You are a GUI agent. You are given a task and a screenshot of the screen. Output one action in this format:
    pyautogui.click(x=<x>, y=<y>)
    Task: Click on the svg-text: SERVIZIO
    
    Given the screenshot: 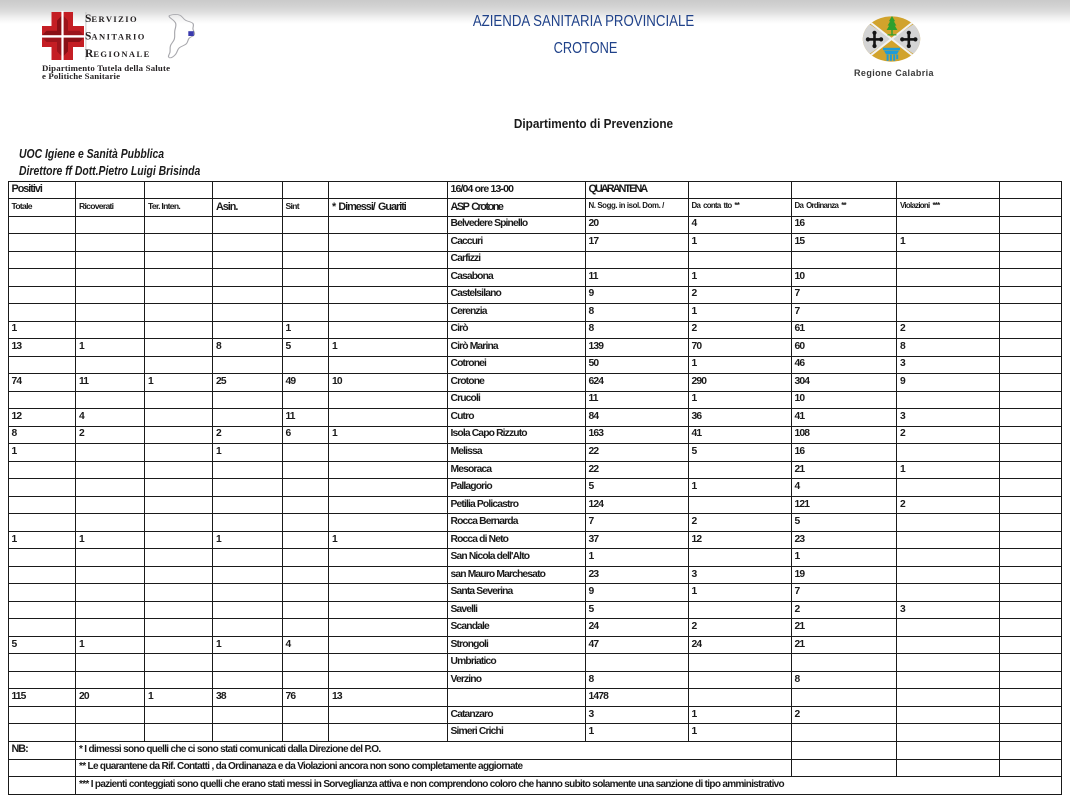 What is the action you would take?
    pyautogui.click(x=111, y=19)
    